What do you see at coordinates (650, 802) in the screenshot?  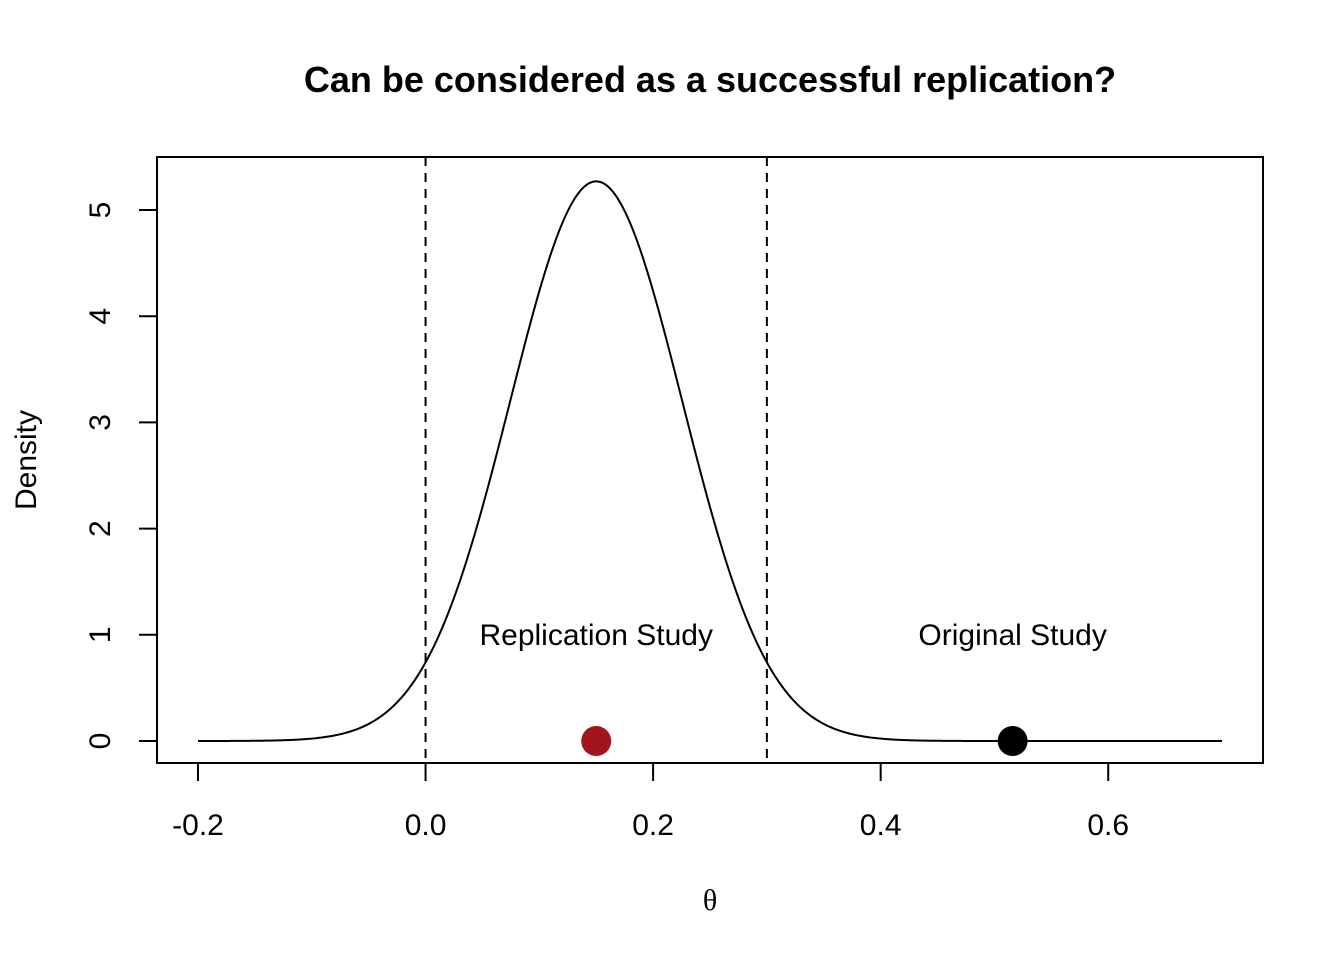 I see `x-axis: -0.2 0.0 0.2 0.4 0.6` at bounding box center [650, 802].